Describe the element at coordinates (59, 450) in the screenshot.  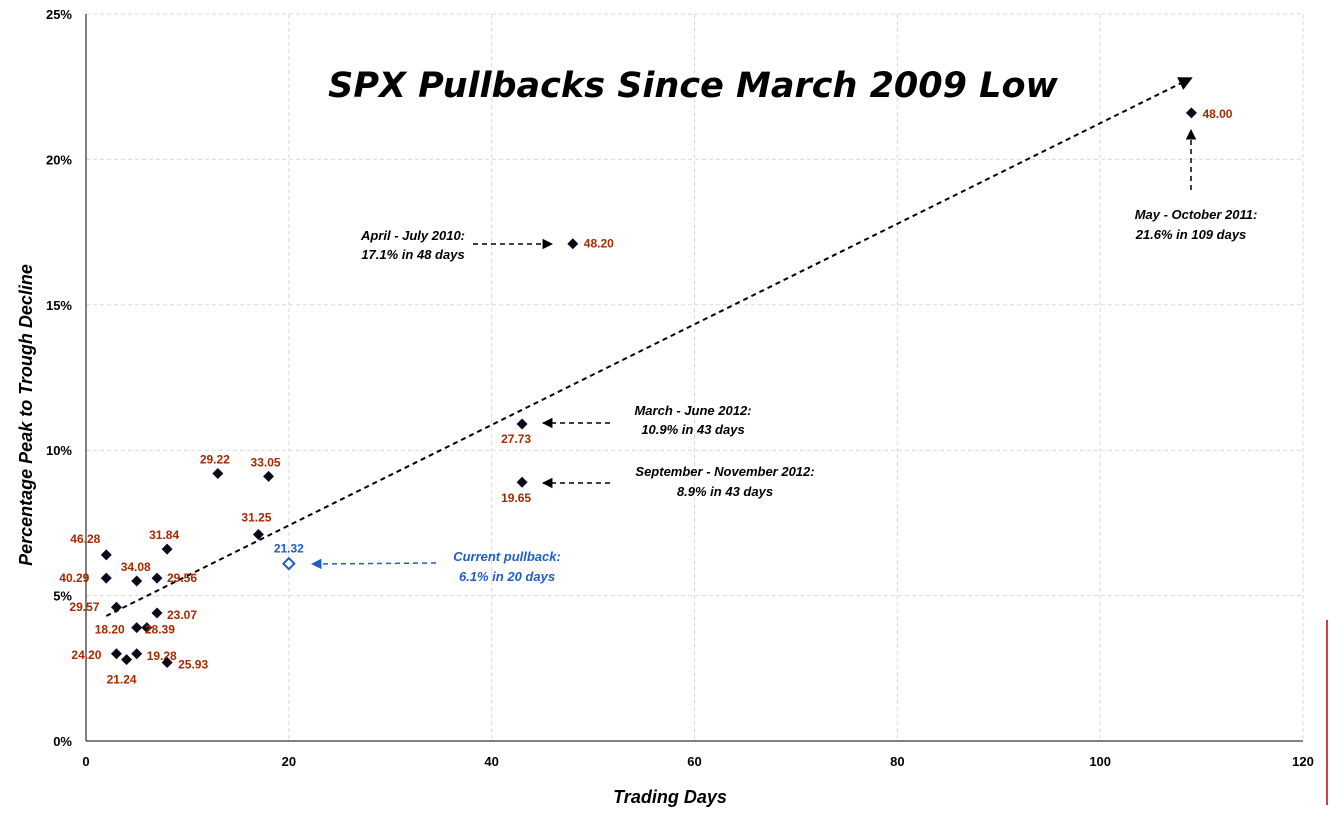
I see `y-tick-label: 10%` at that location.